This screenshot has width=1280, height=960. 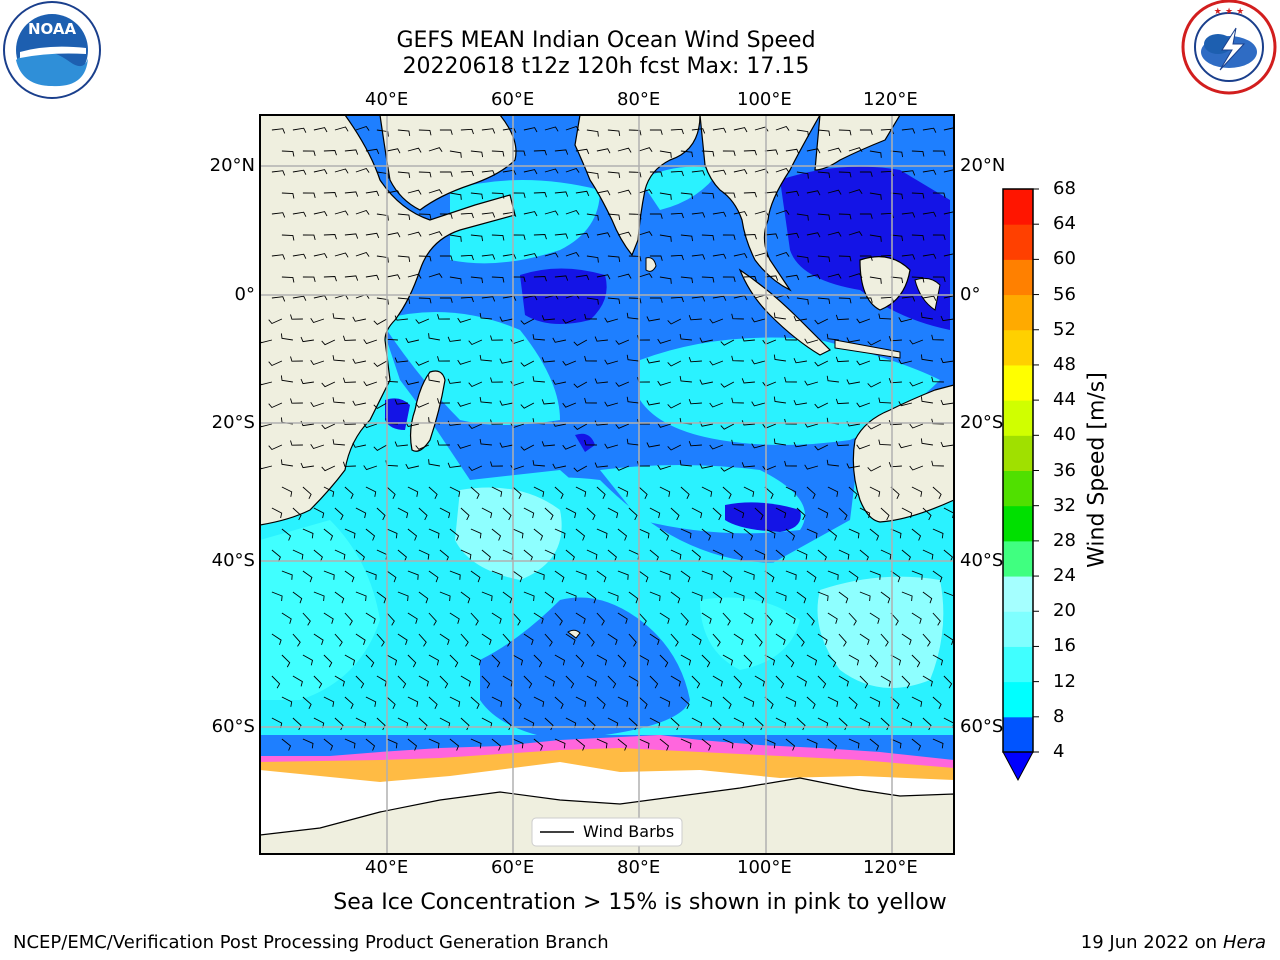 What do you see at coordinates (639, 99) in the screenshot?
I see `lon-label-top: 80°E` at bounding box center [639, 99].